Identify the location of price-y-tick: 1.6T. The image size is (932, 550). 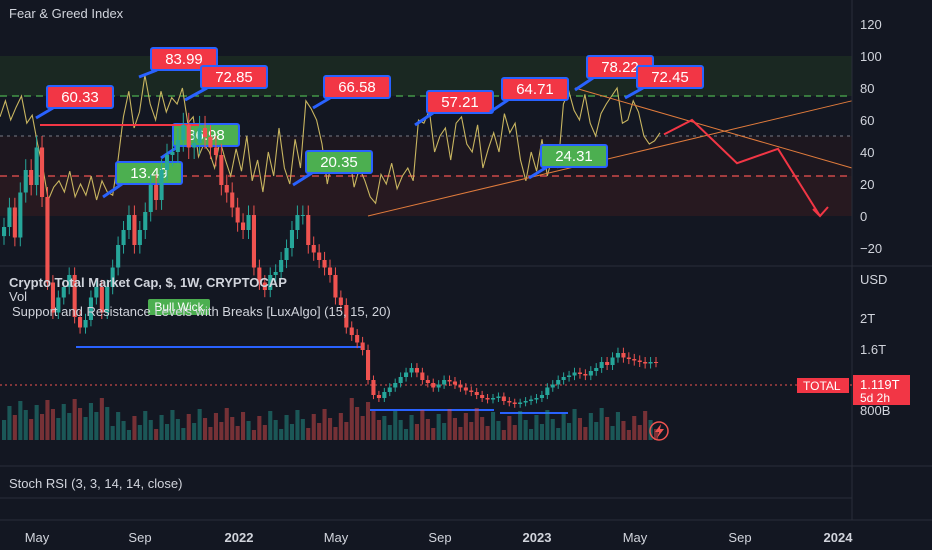
(873, 349).